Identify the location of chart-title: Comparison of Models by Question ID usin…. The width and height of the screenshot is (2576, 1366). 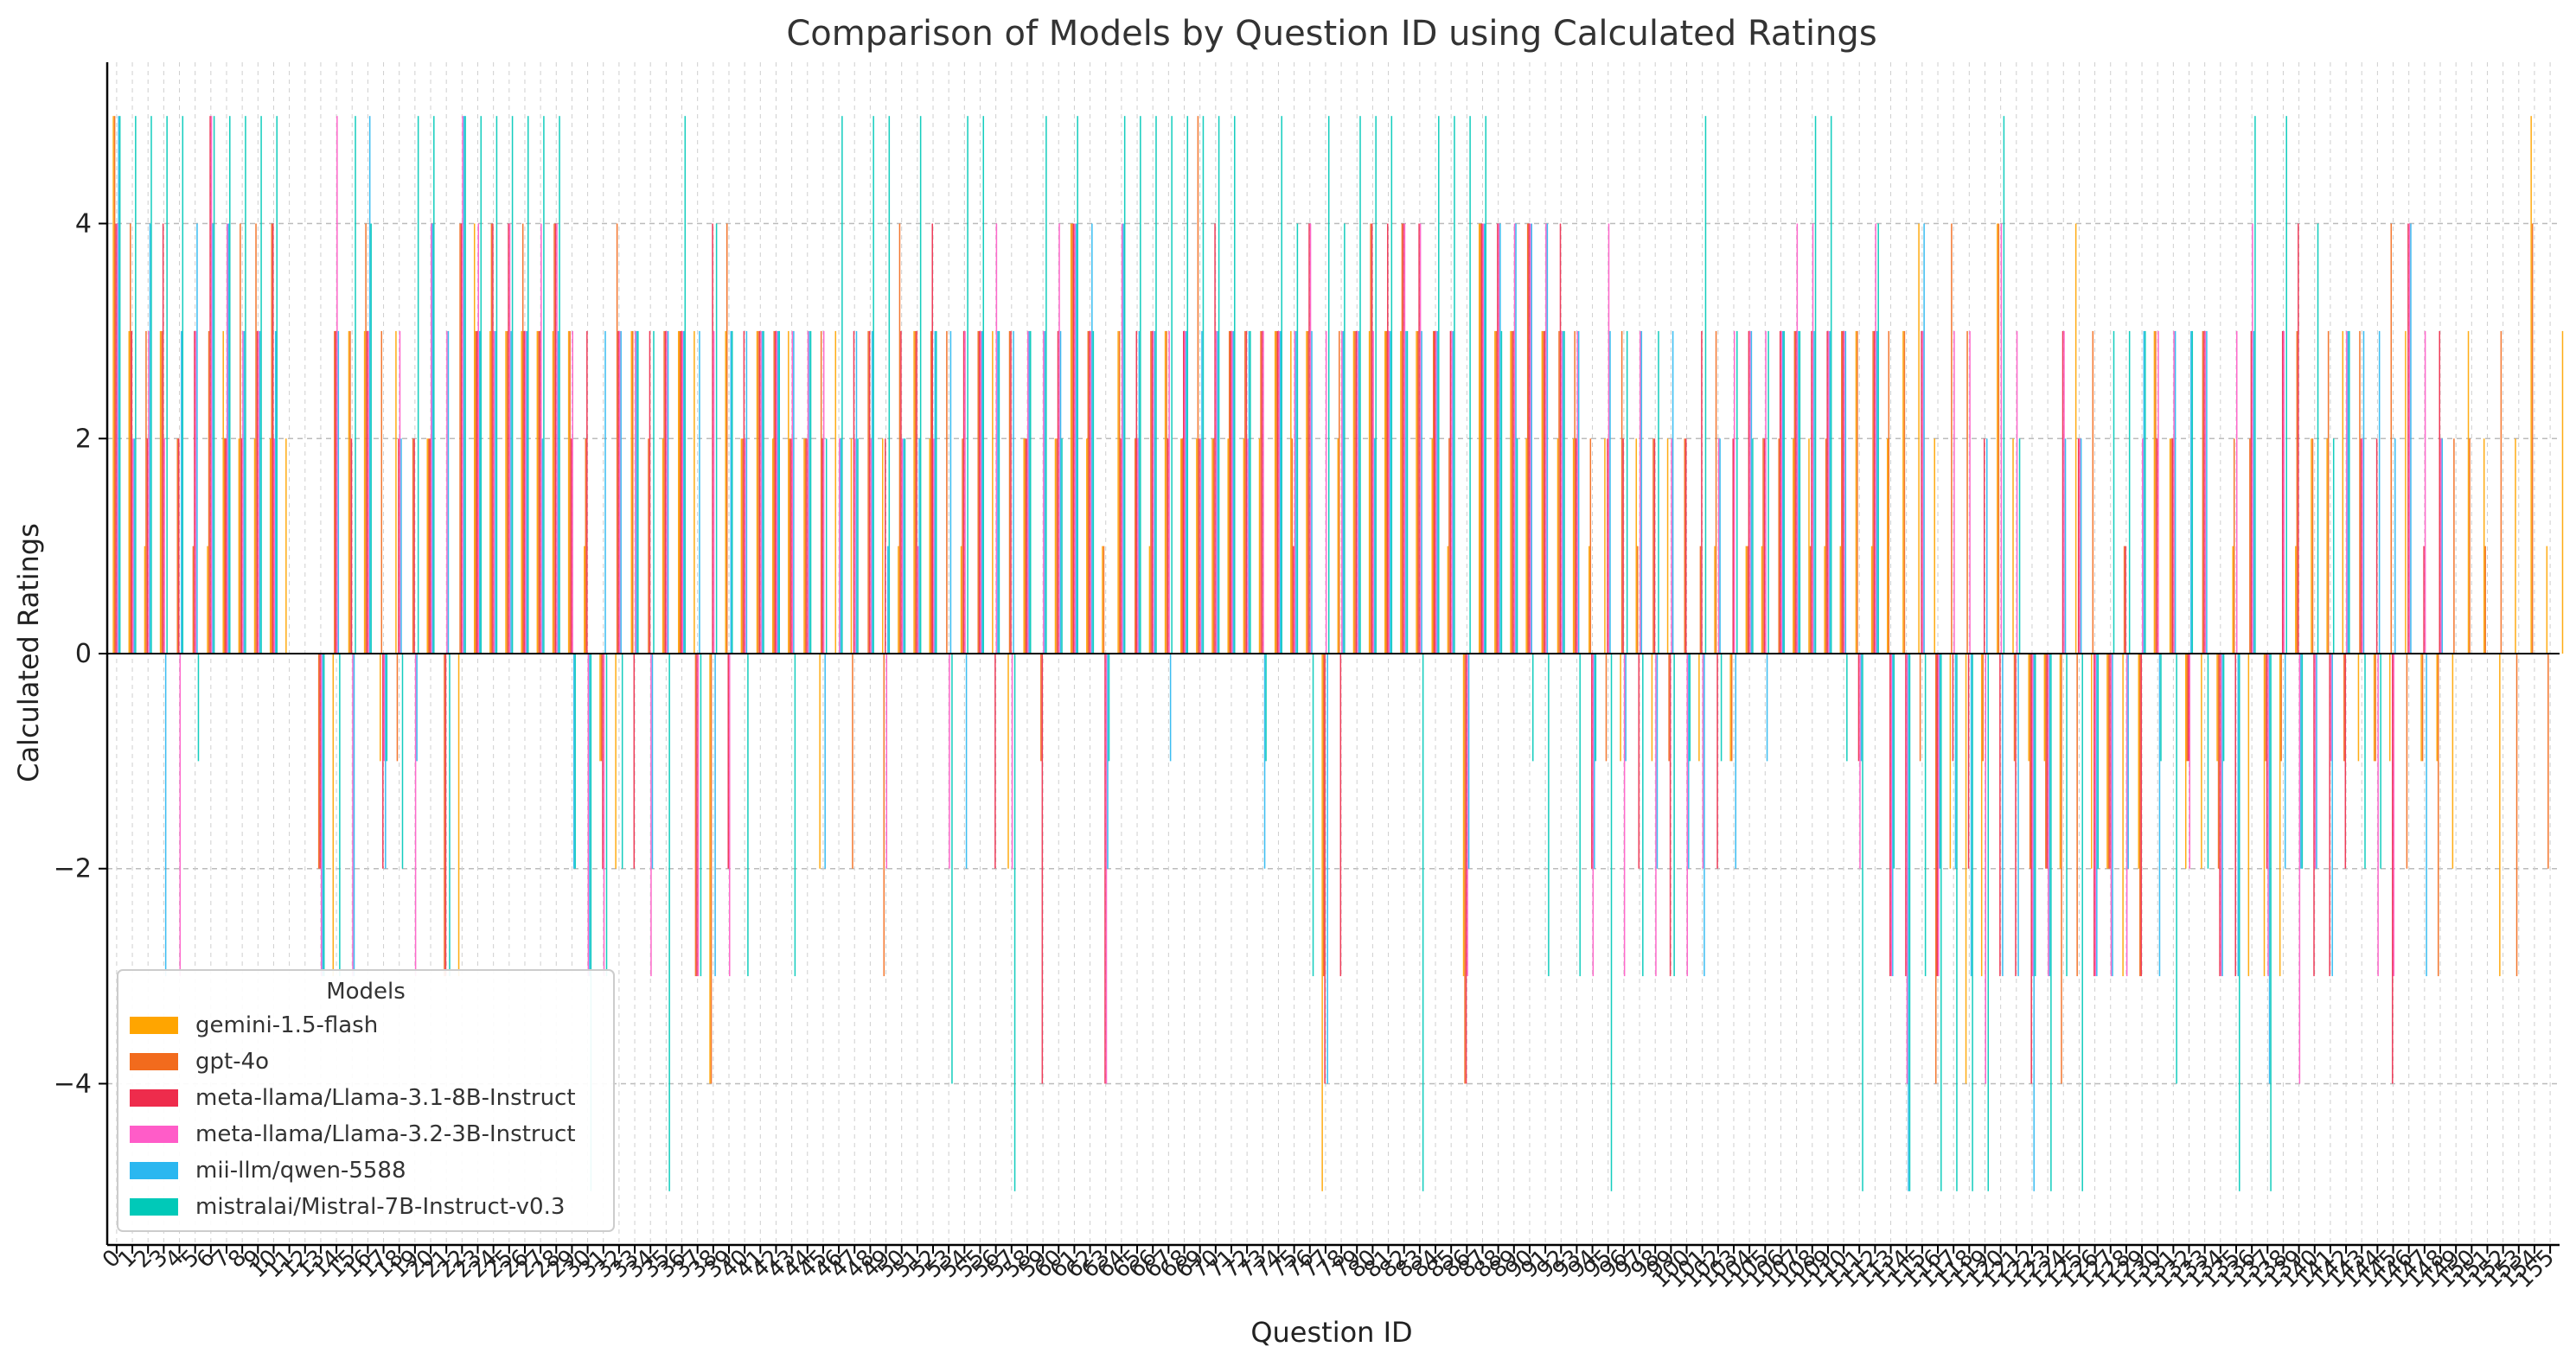
(1331, 34).